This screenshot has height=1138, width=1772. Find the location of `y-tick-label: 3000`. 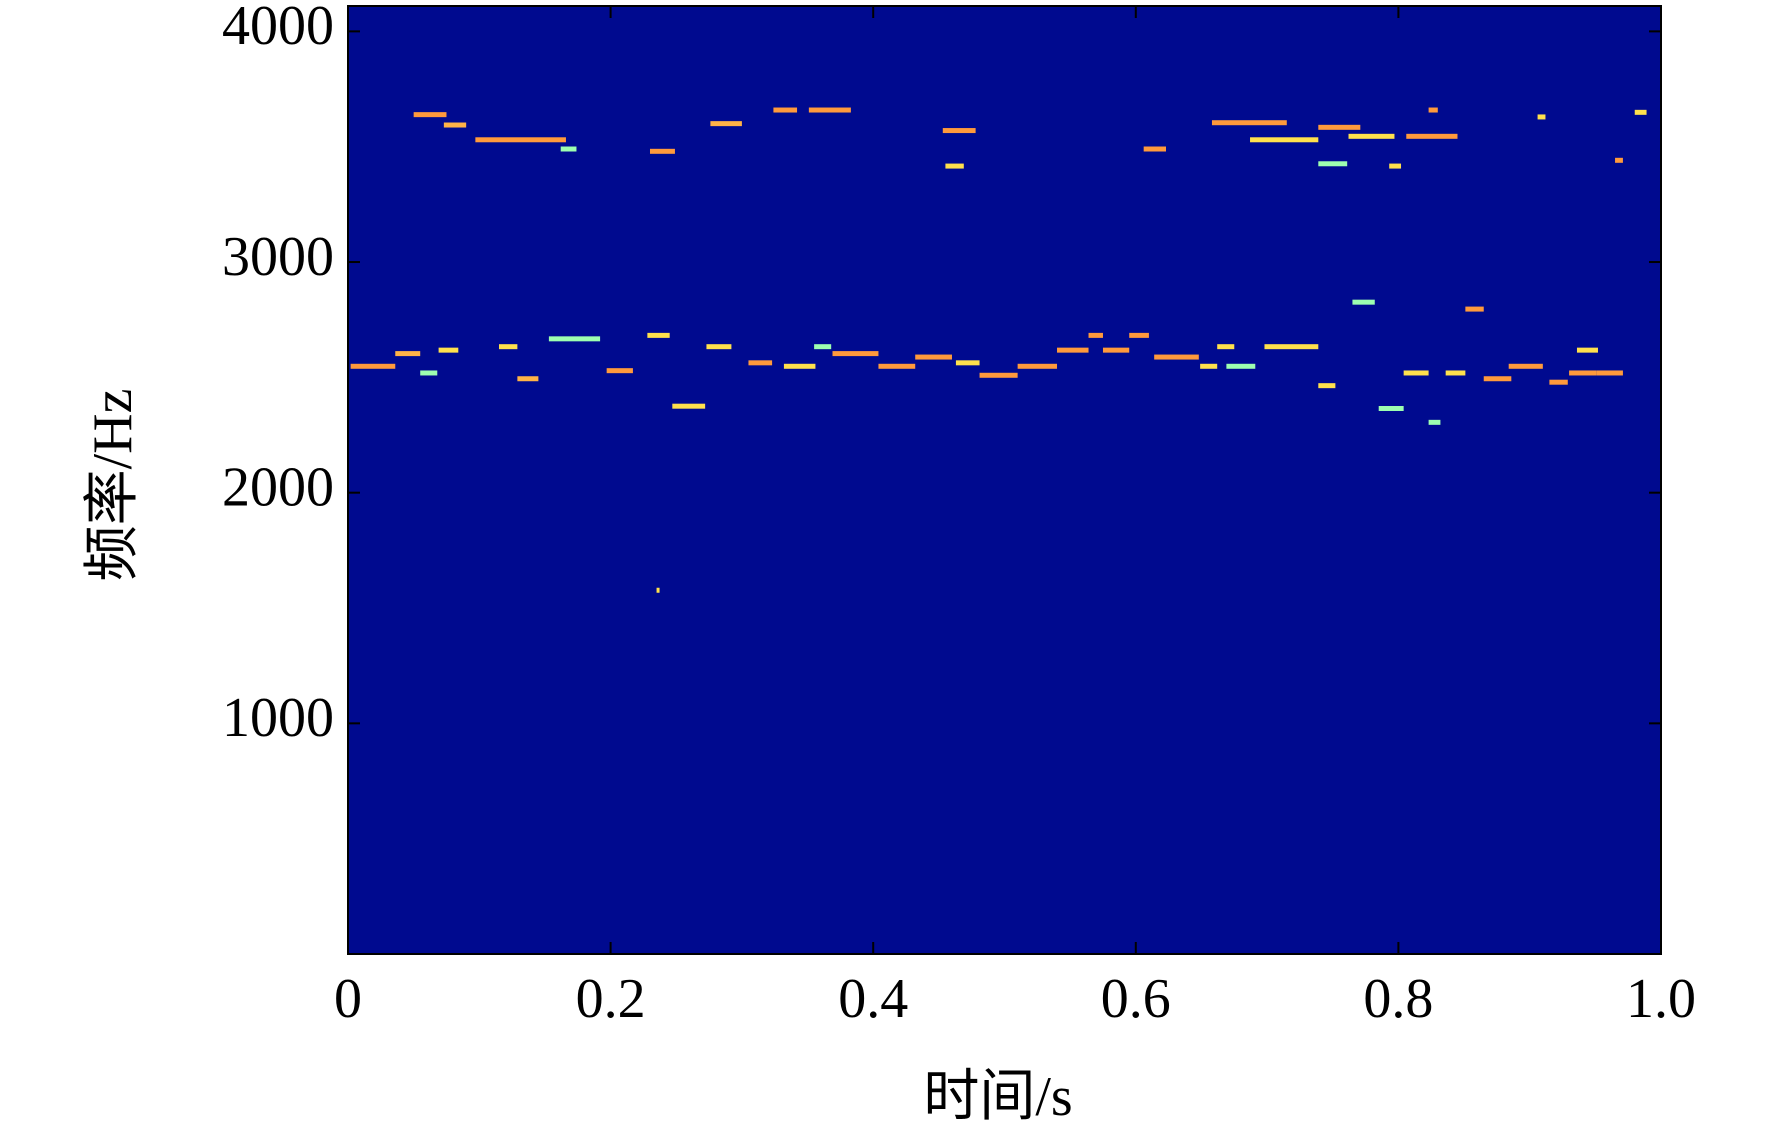

y-tick-label: 3000 is located at coordinates (278, 257).